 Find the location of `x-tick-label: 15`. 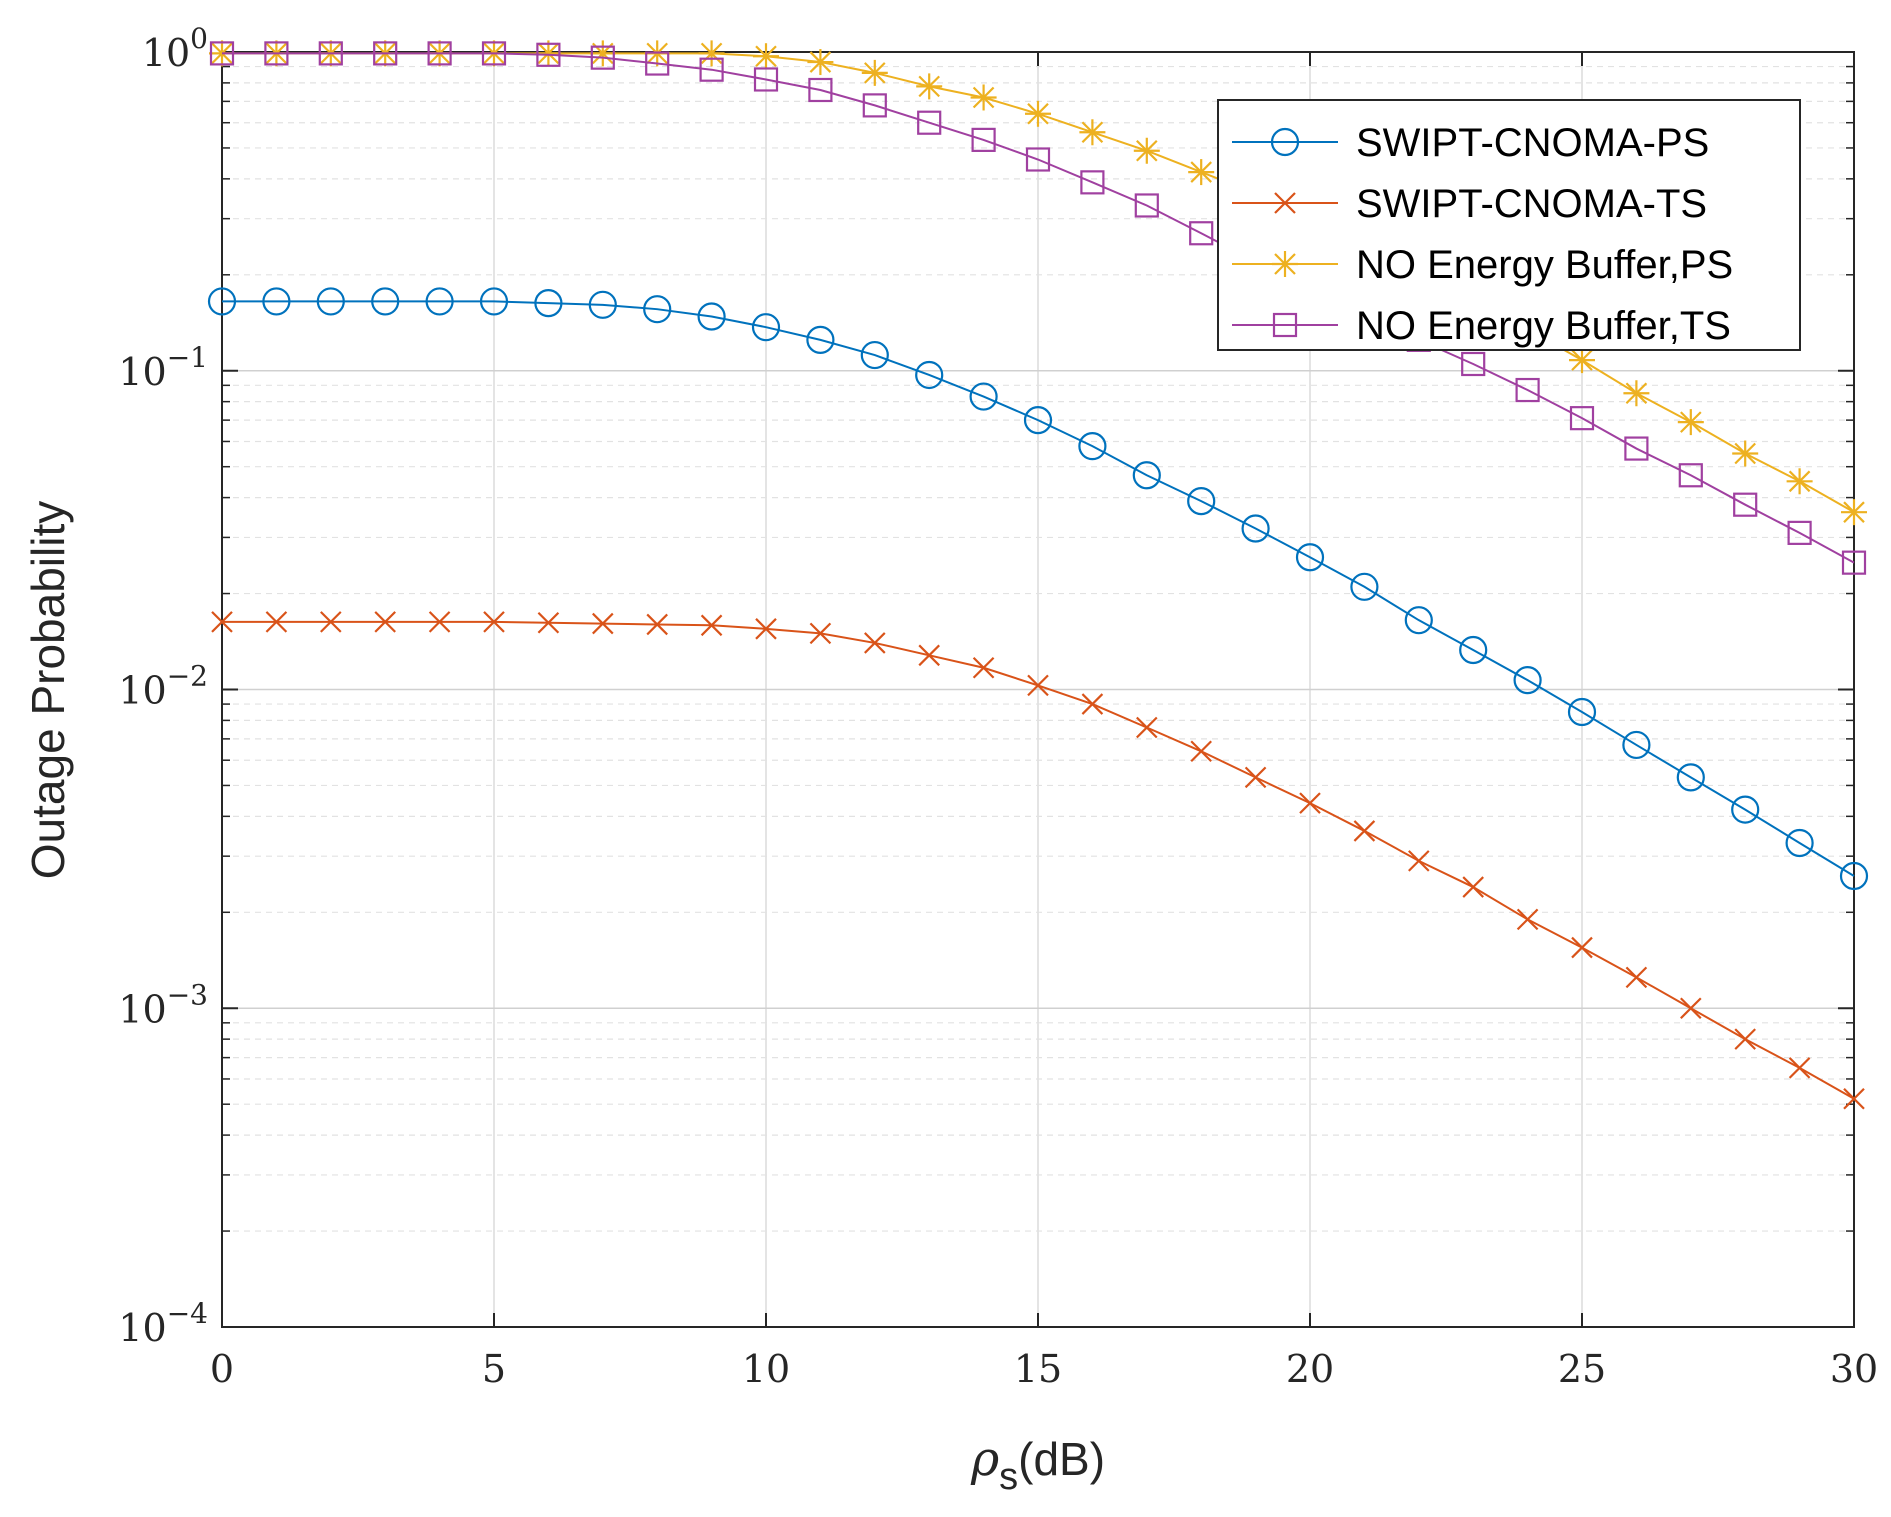

x-tick-label: 15 is located at coordinates (1038, 1369).